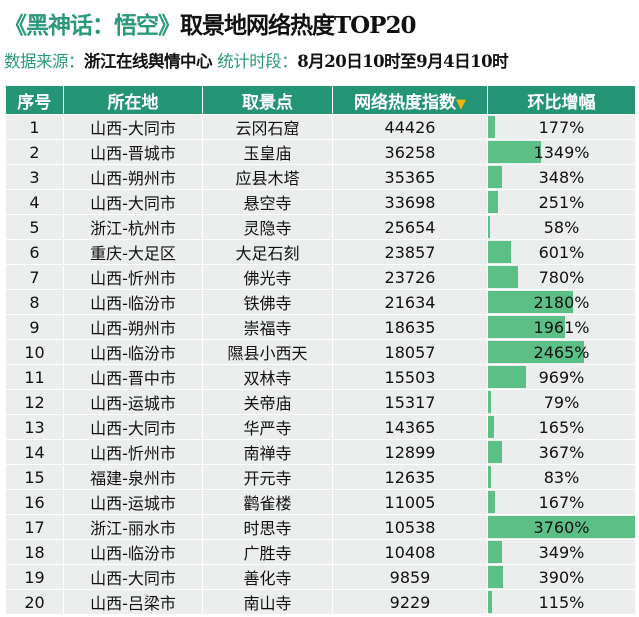 This screenshot has width=639, height=617. I want to click on subtitle: 数据来源：浙江在线舆情中心 统计时段：8月20日10时至9月4日10时, so click(256, 60).